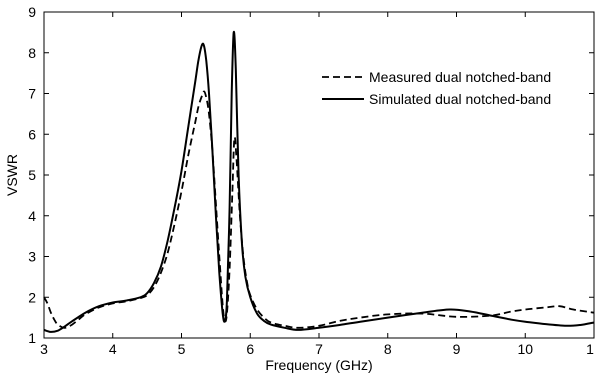 Image resolution: width=596 pixels, height=376 pixels. What do you see at coordinates (32, 216) in the screenshot?
I see `y-tick-label: 4` at bounding box center [32, 216].